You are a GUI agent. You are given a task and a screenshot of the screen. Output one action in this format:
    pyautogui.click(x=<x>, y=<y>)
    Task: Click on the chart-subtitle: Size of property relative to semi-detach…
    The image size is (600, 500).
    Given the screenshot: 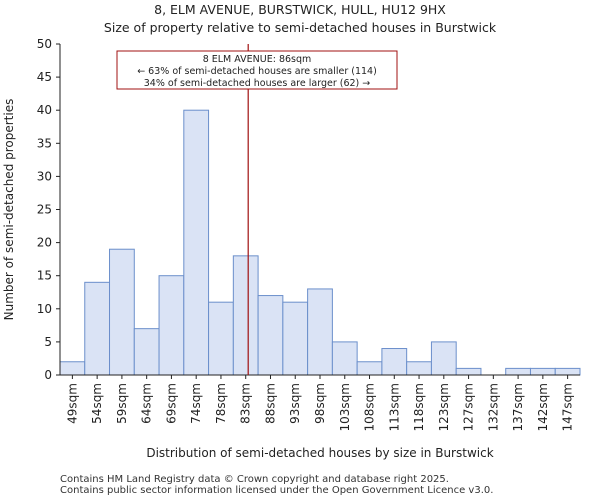 What is the action you would take?
    pyautogui.click(x=300, y=27)
    